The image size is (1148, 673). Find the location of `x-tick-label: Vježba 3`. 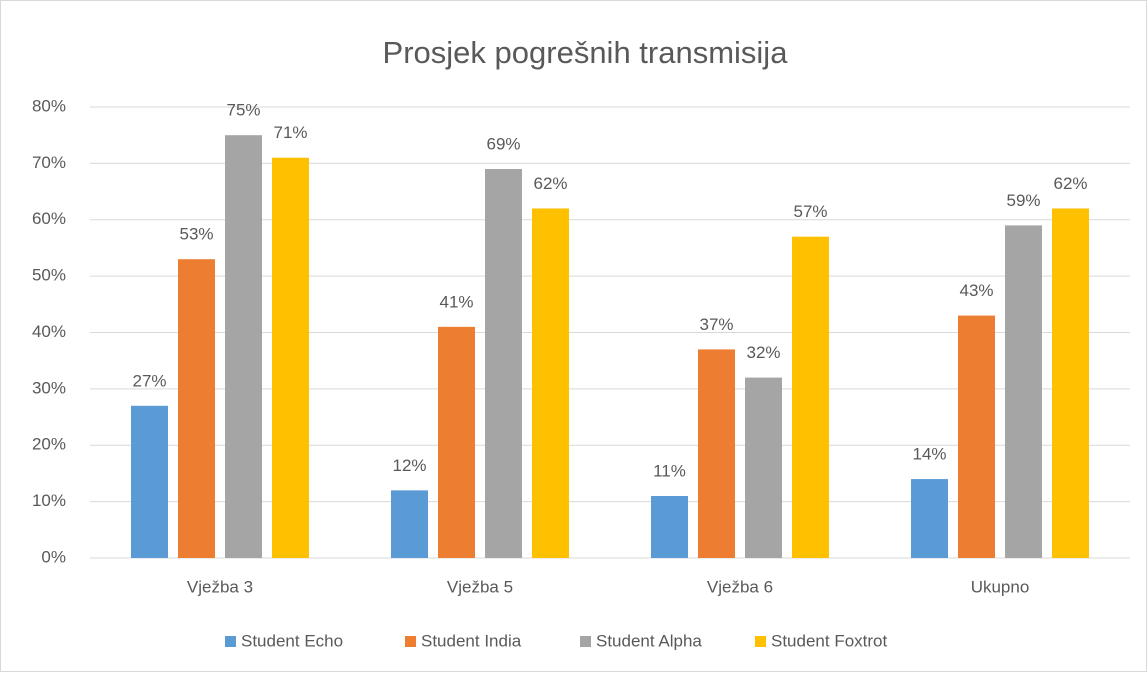

x-tick-label: Vježba 3 is located at coordinates (220, 586).